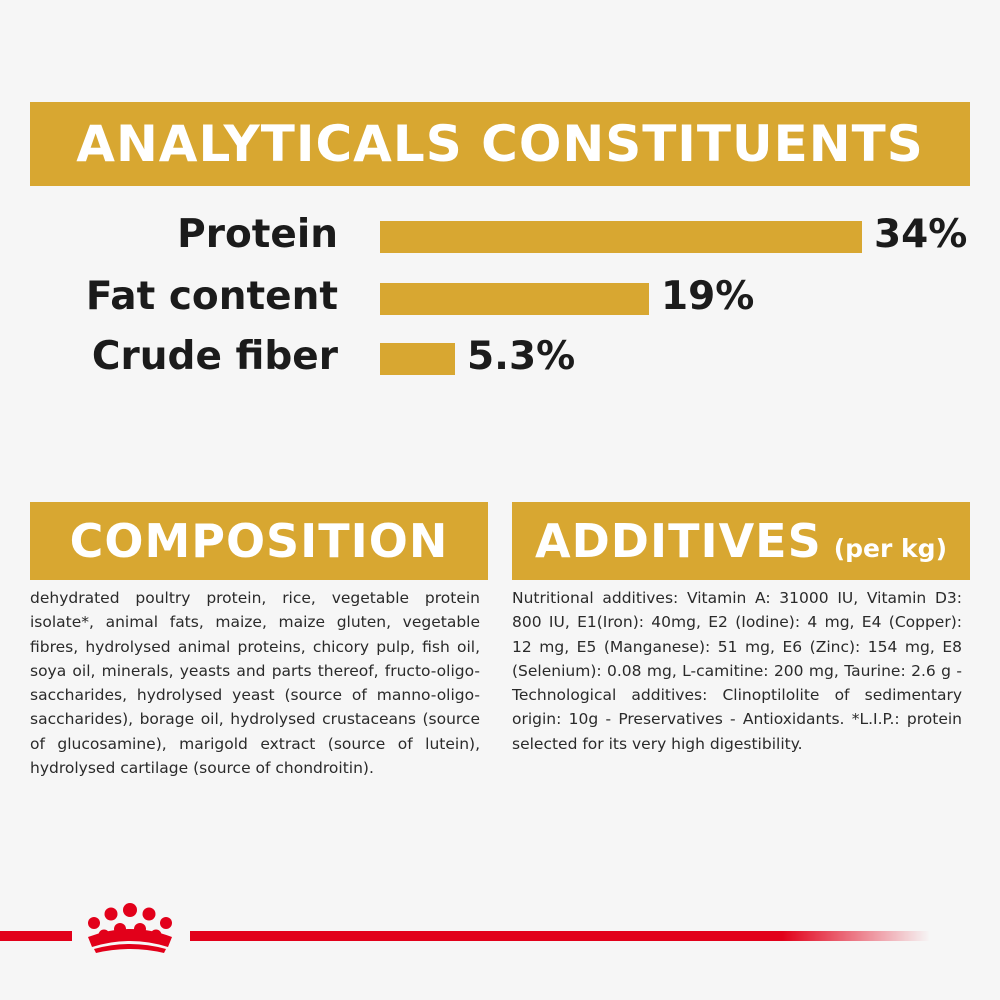  I want to click on row-label-fat-content: Fat content, so click(211, 296).